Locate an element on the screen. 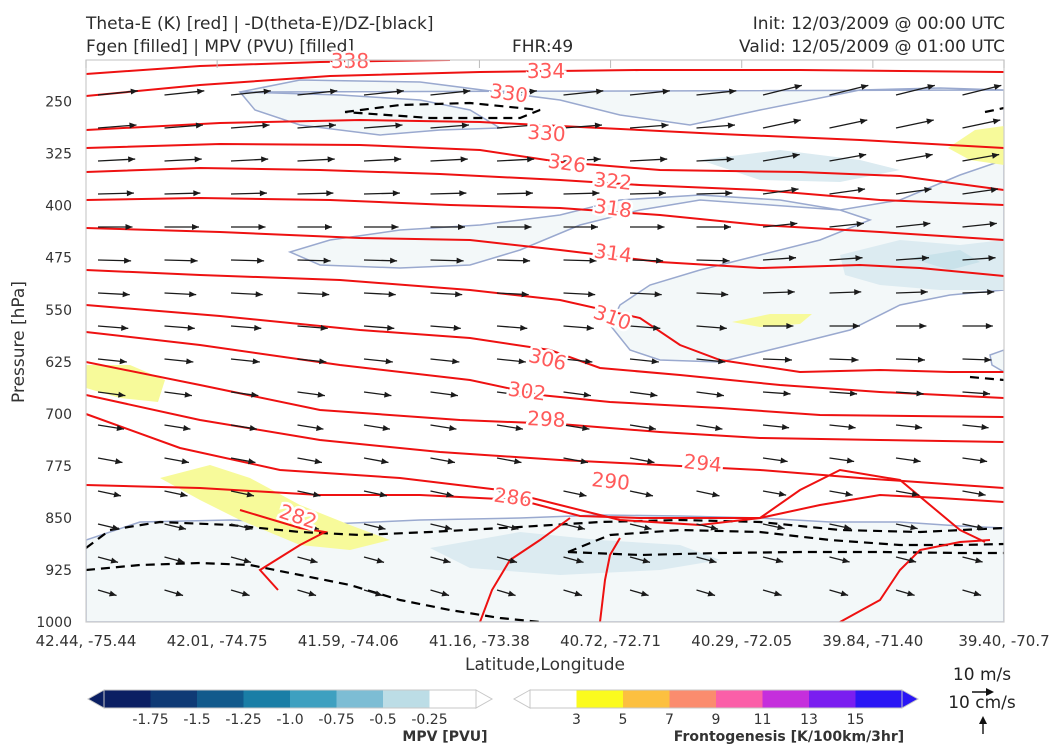 Image resolution: width=1050 pixels, height=750 pixels. title-left-line2: Fgen [filled] | MPV (PVU) [filled] is located at coordinates (220, 47).